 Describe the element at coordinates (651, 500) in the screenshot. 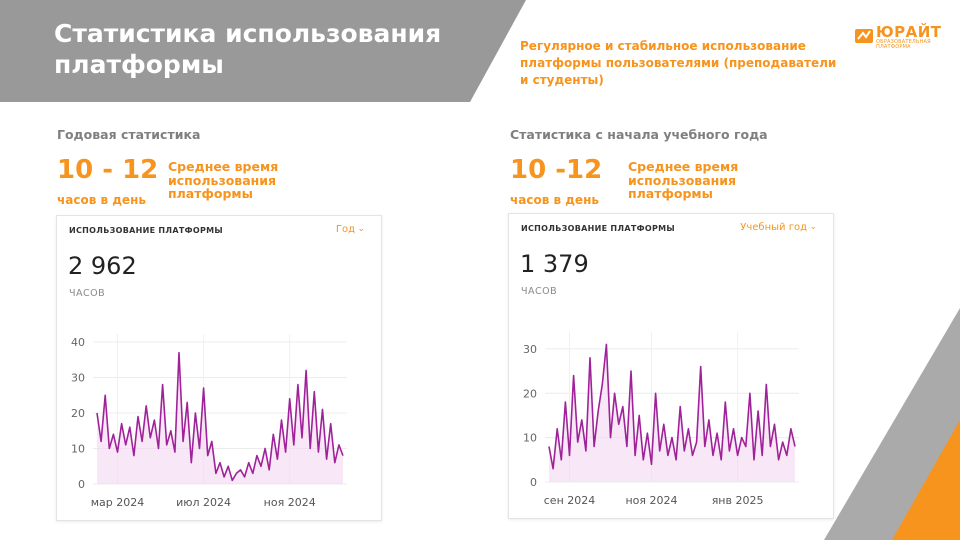

I see `right-chart-x-tick-label: ноя 2024` at that location.